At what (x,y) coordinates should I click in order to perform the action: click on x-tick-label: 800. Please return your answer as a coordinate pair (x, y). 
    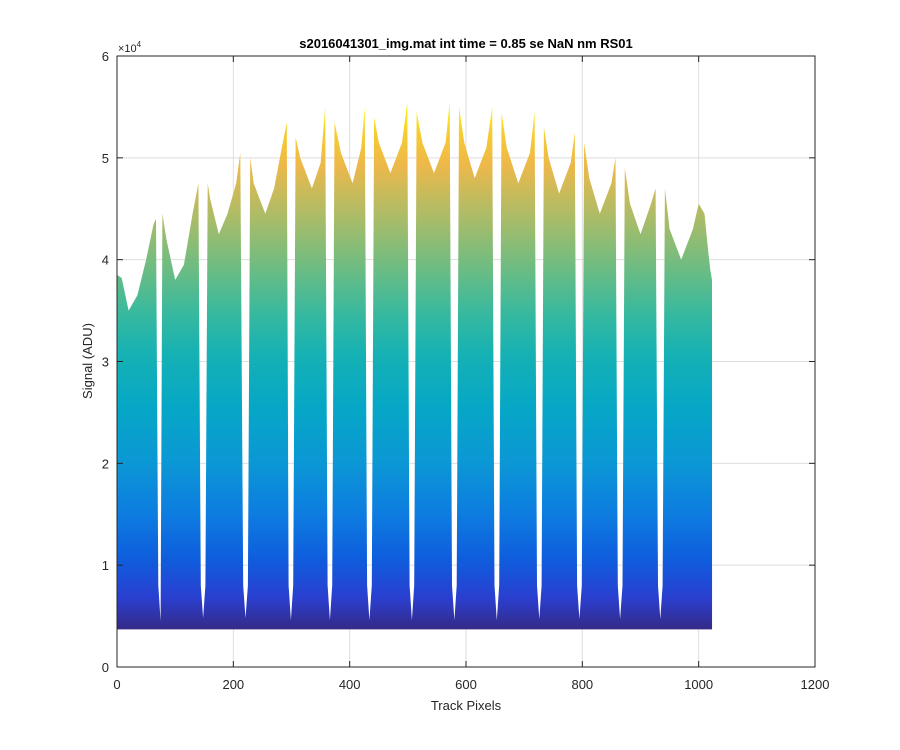
    Looking at the image, I should click on (582, 684).